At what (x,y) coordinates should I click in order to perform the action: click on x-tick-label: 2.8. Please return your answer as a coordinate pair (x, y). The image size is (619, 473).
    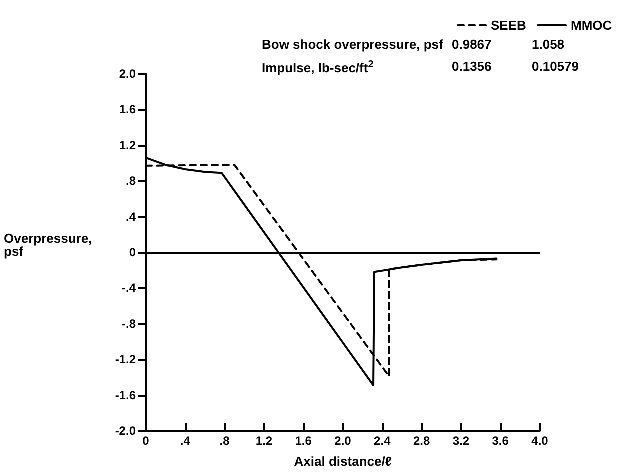
    Looking at the image, I should click on (421, 441).